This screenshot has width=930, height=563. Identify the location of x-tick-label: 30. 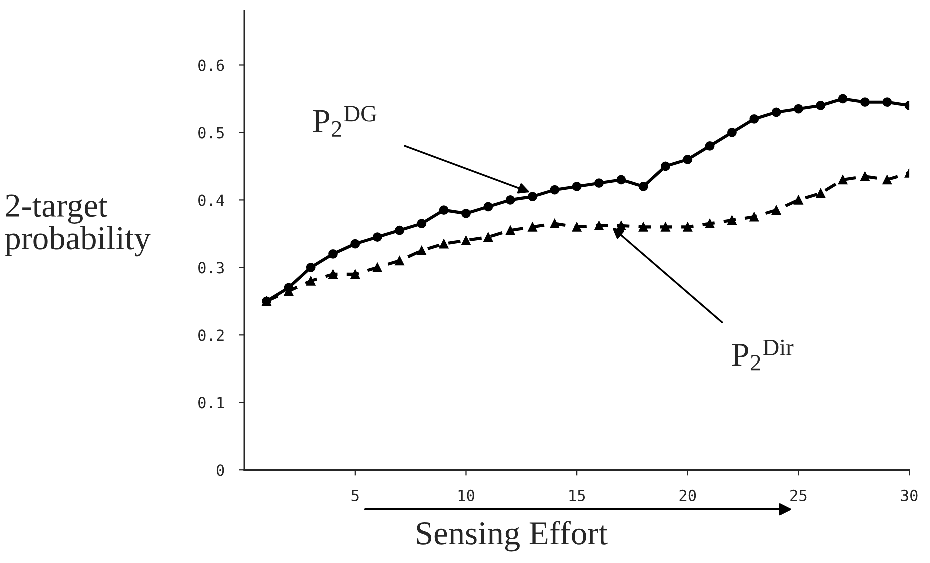
(909, 496).